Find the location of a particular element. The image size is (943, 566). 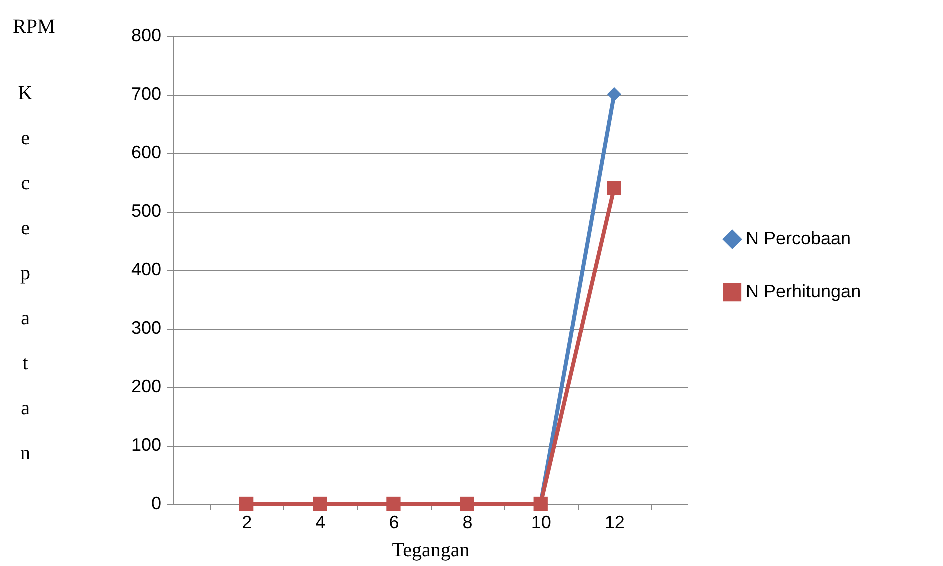

y-tick-label: 200 is located at coordinates (146, 386).